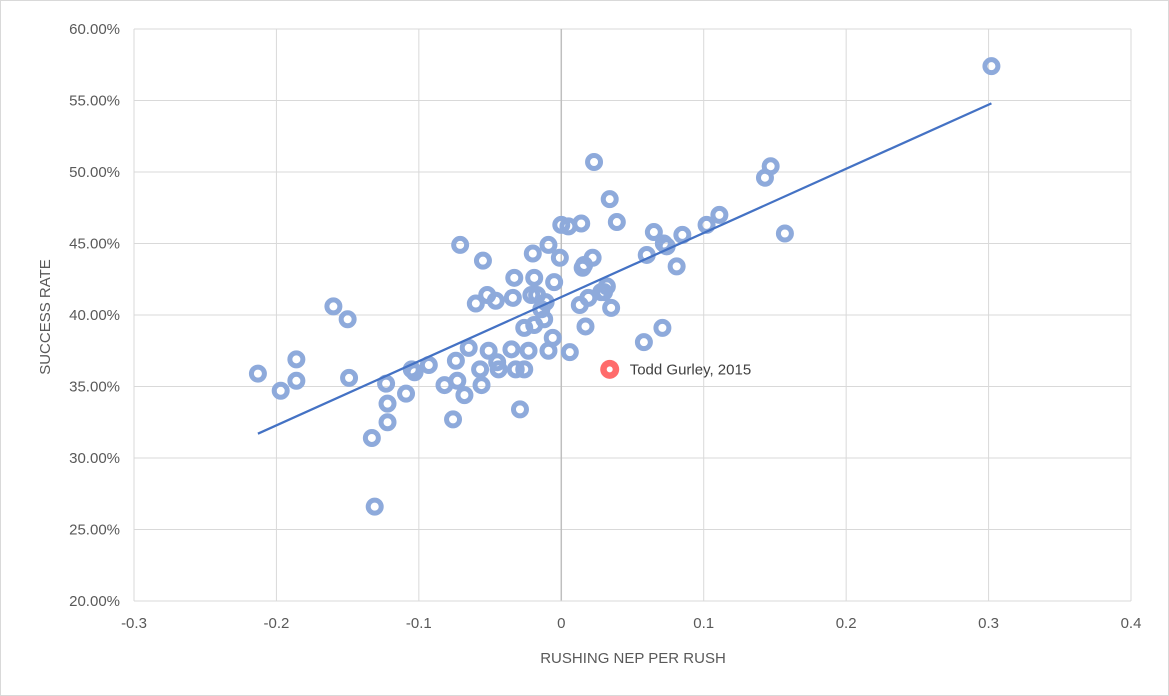 The image size is (1169, 696). Describe the element at coordinates (561, 623) in the screenshot. I see `x-tick-label: 0` at that location.